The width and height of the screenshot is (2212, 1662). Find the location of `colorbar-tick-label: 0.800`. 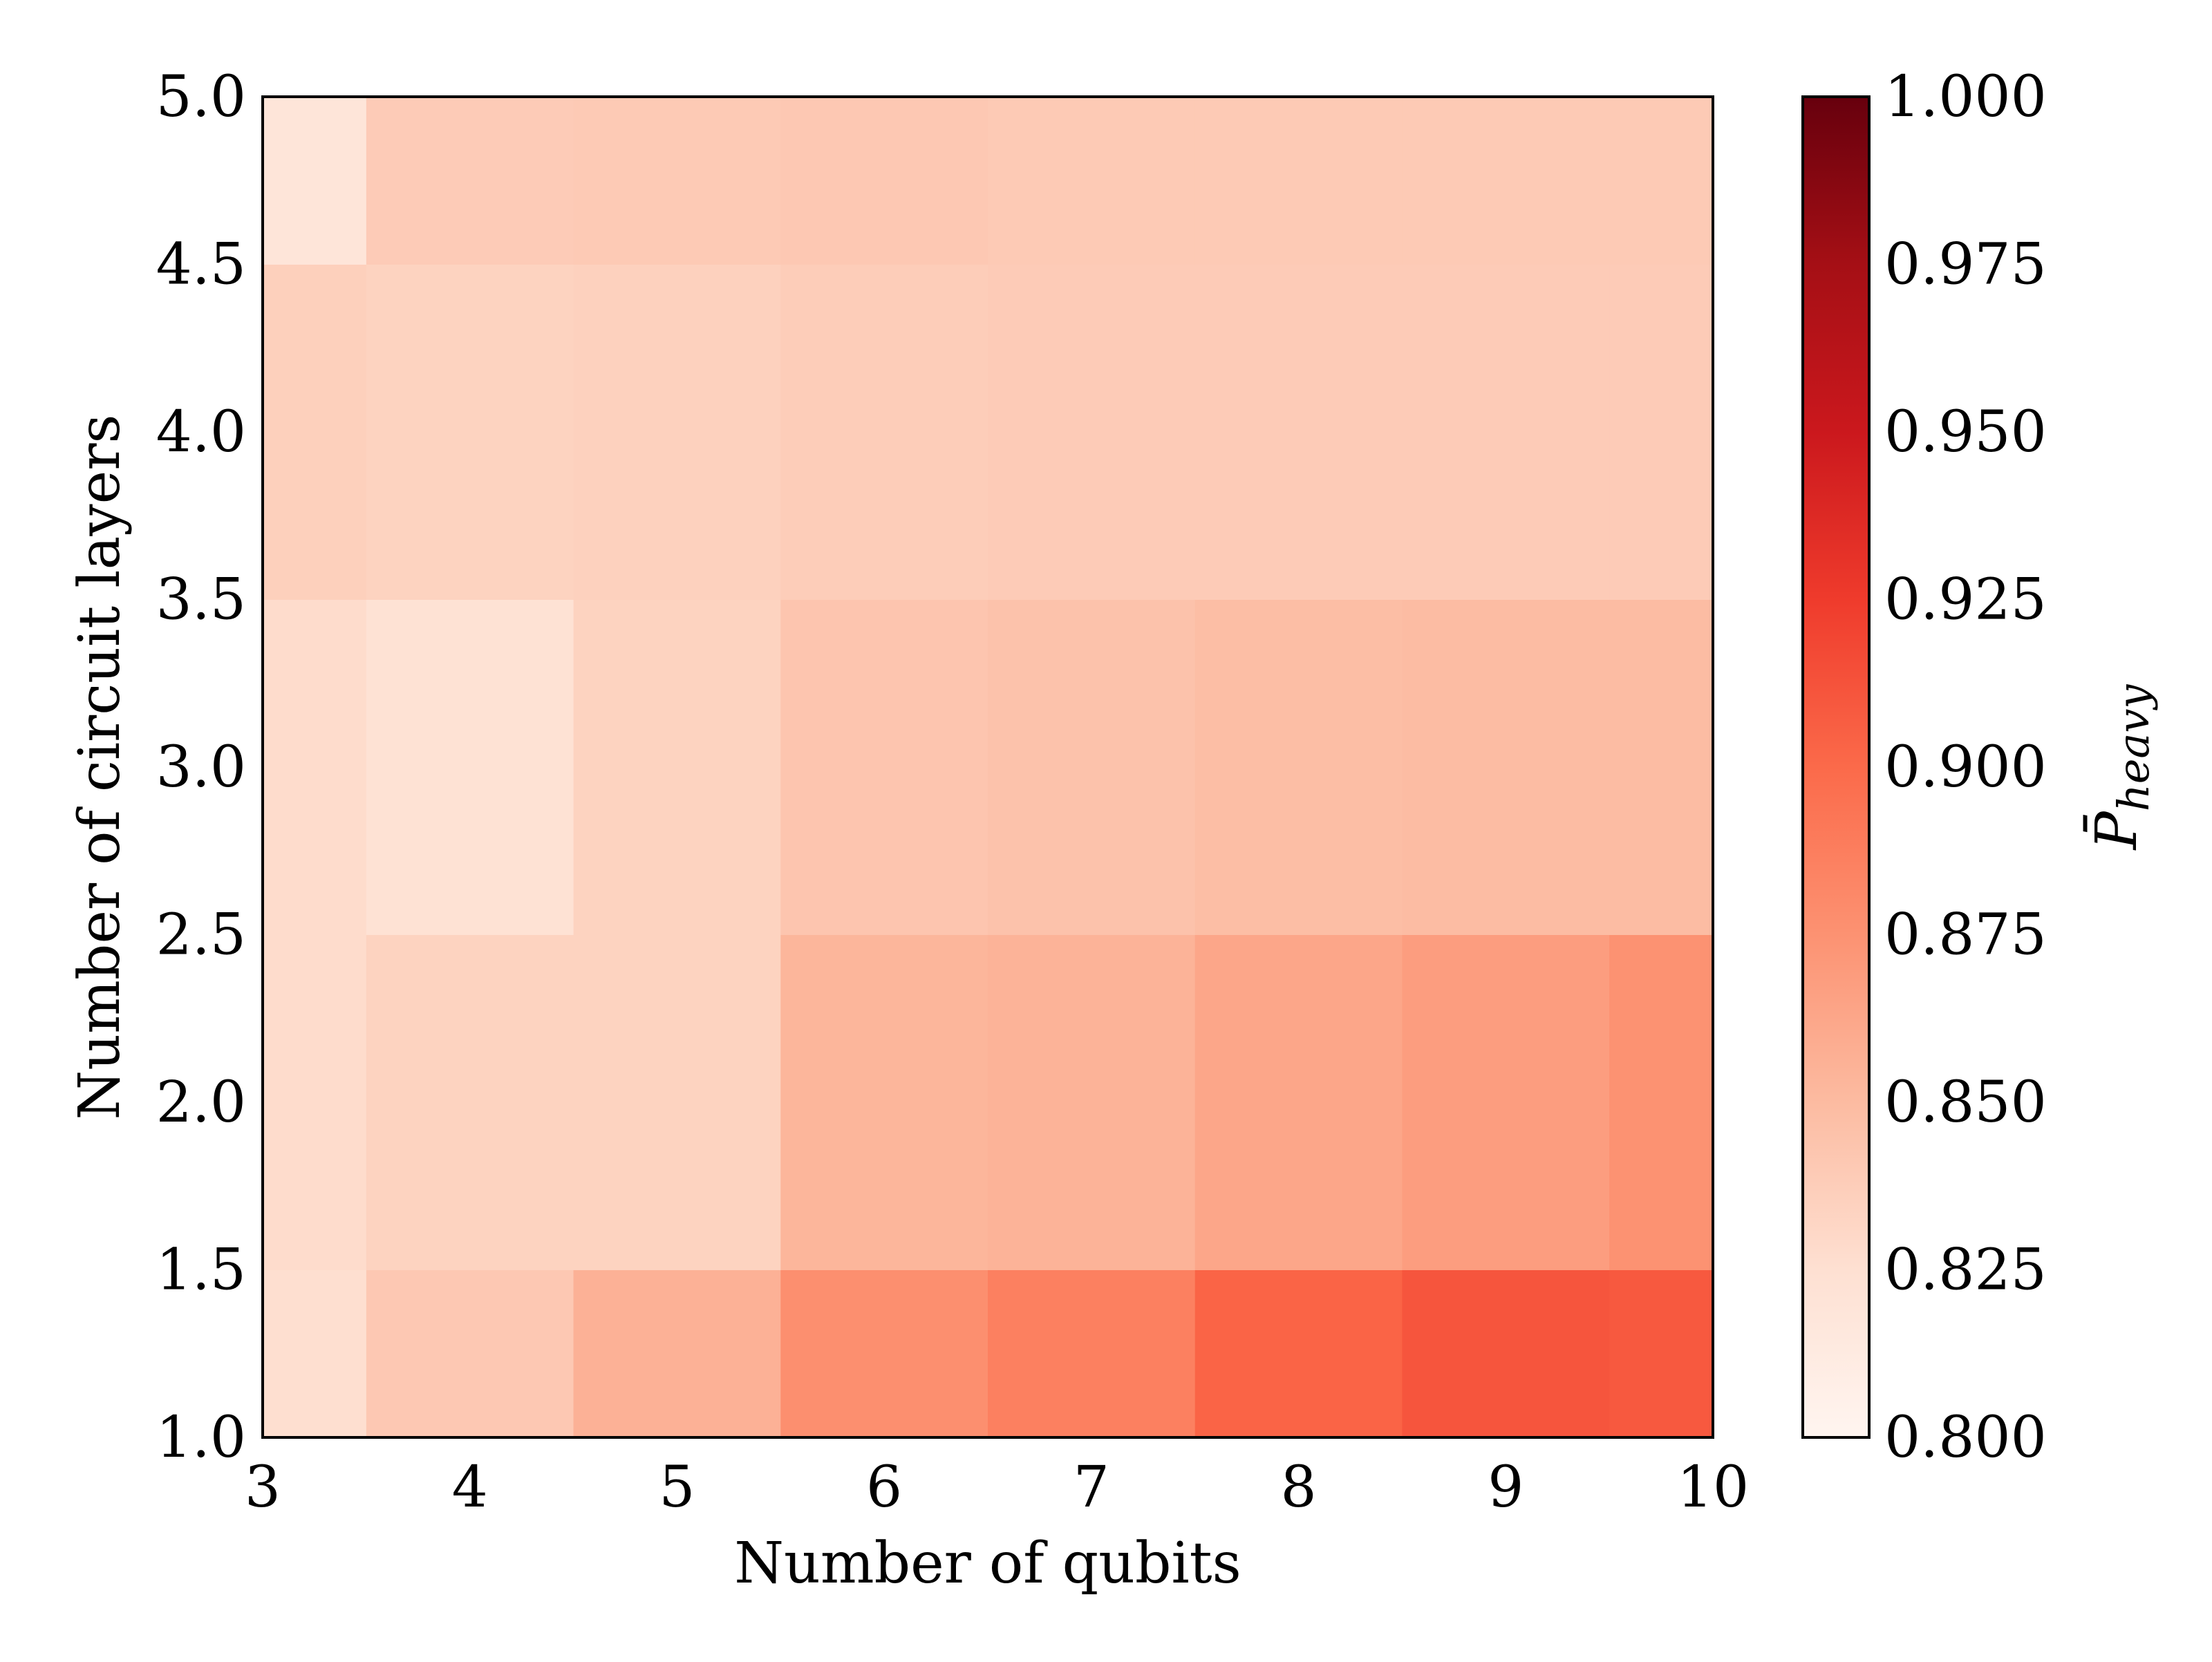

colorbar-tick-label: 0.800 is located at coordinates (1966, 1438).